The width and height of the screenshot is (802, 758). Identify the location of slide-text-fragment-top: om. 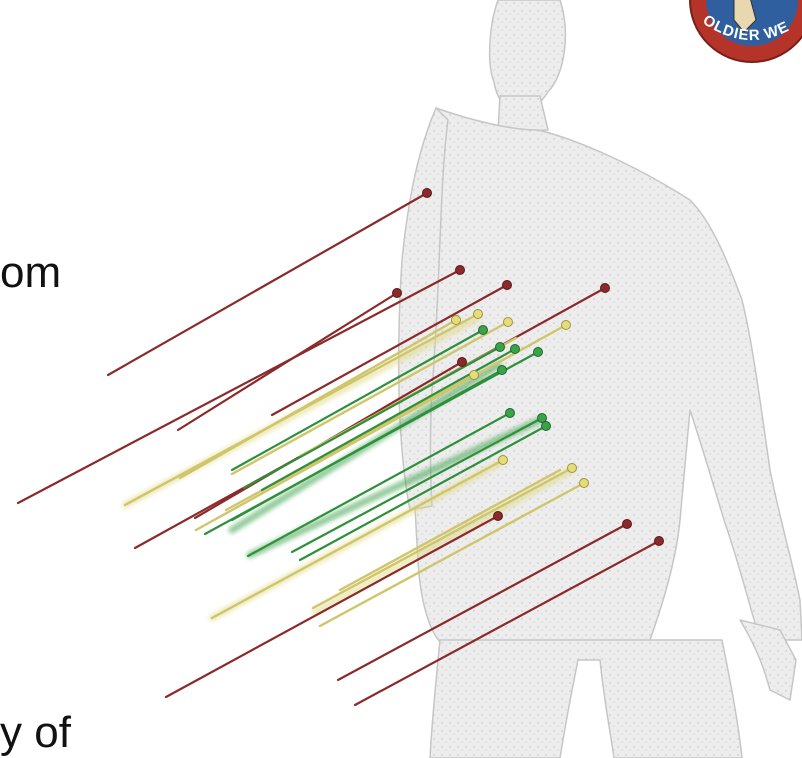
(31, 272).